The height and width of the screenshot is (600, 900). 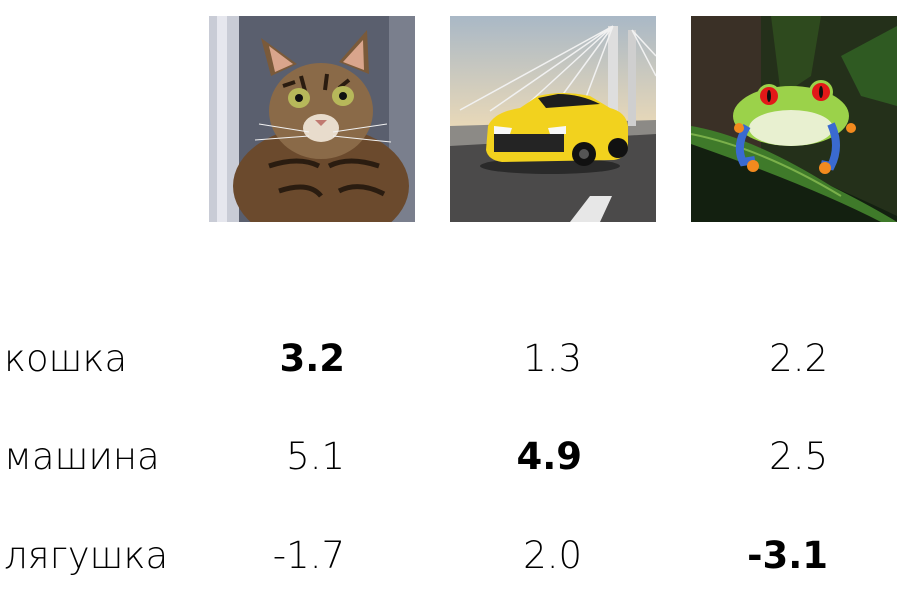 I want to click on score-cell: -1.7, so click(x=308, y=555).